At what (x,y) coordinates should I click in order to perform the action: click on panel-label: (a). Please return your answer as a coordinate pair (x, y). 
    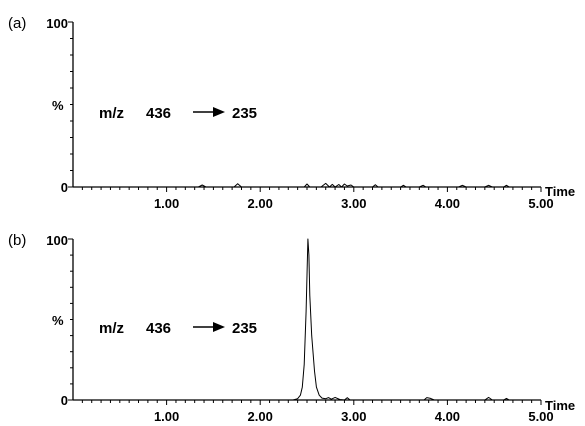
    Looking at the image, I should click on (17, 23).